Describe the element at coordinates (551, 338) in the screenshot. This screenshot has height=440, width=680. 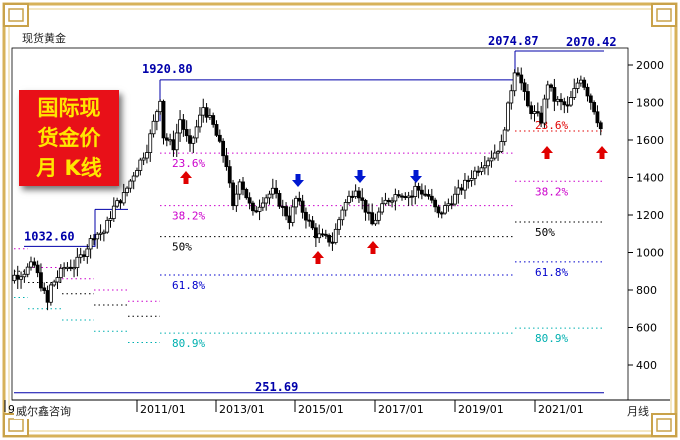
I see `fib-label-right: 80.9%` at that location.